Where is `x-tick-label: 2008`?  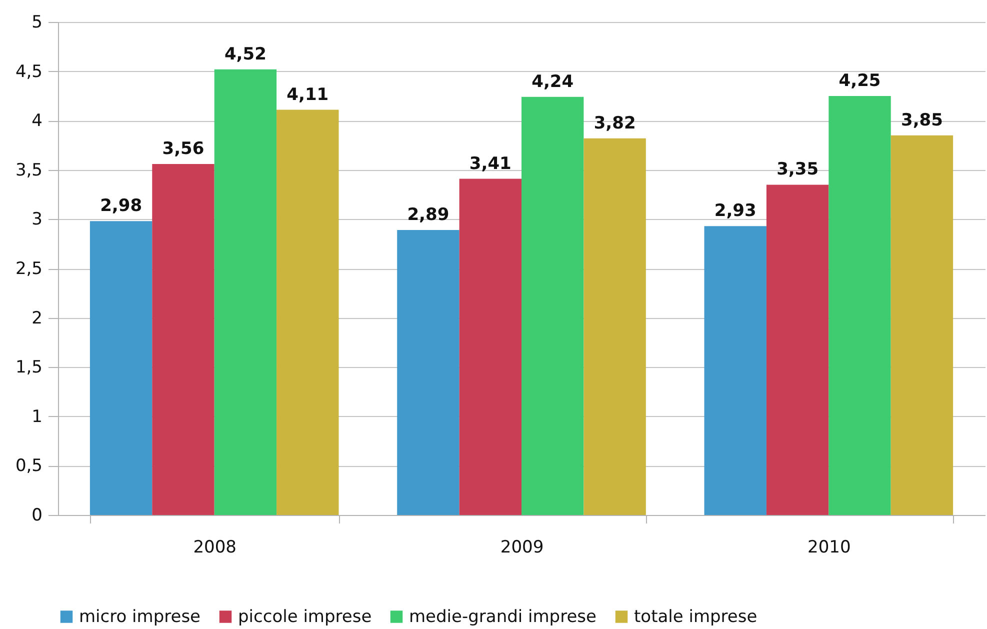 x-tick-label: 2008 is located at coordinates (214, 548).